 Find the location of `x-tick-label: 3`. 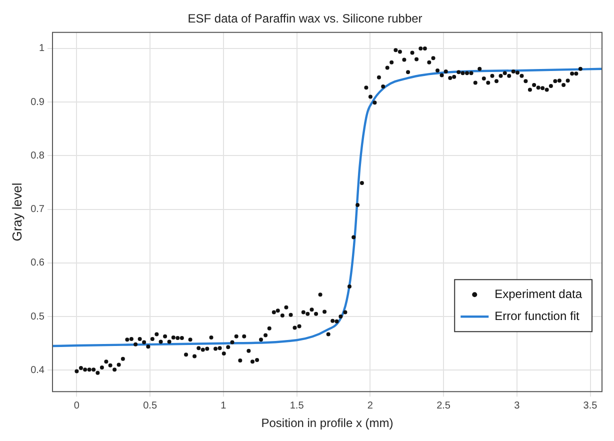

x-tick-label: 3 is located at coordinates (517, 406).